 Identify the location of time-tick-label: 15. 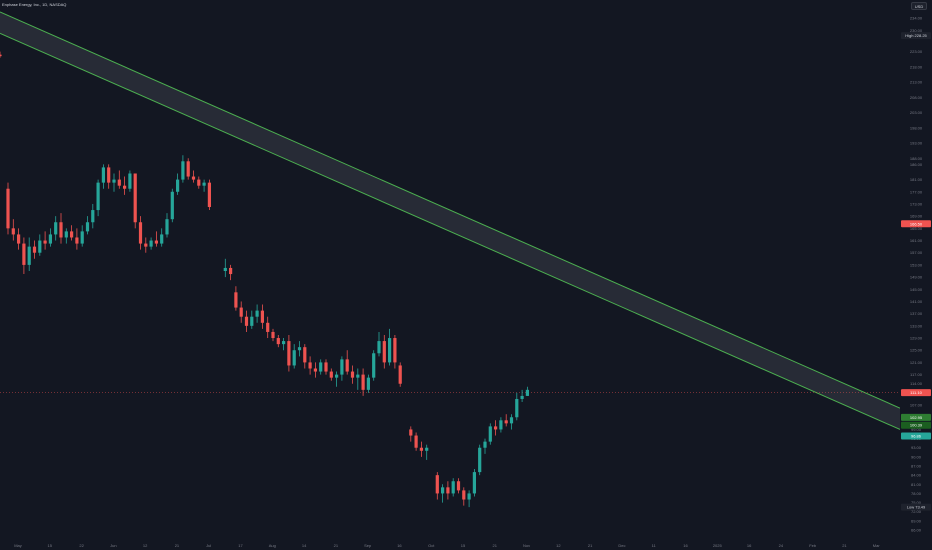
(463, 545).